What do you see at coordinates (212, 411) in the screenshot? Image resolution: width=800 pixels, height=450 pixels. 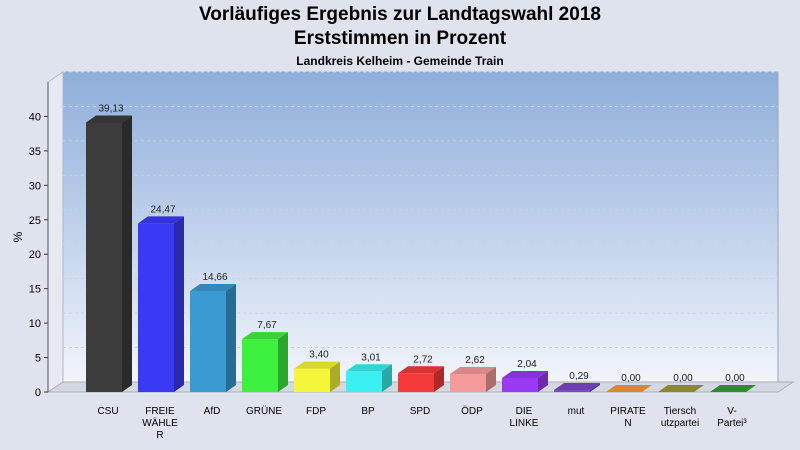 I see `x-tick-label: AfD` at bounding box center [212, 411].